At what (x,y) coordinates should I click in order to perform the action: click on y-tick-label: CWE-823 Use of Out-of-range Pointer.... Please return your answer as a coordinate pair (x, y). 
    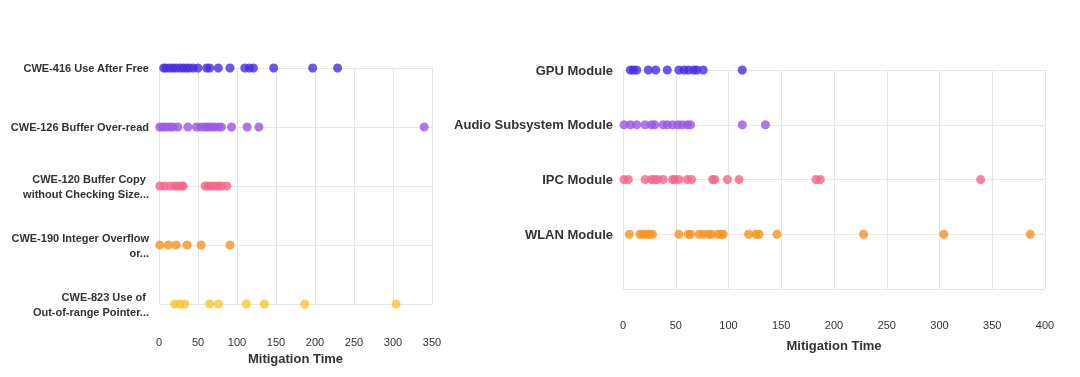
    Looking at the image, I should click on (90, 304).